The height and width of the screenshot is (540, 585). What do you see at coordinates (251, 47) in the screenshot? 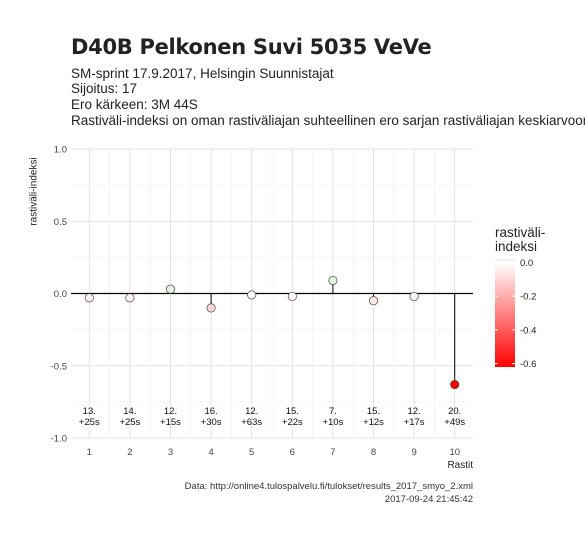
I see `chart-title: D40B Pelkonen Suvi 5035 VeVe` at bounding box center [251, 47].